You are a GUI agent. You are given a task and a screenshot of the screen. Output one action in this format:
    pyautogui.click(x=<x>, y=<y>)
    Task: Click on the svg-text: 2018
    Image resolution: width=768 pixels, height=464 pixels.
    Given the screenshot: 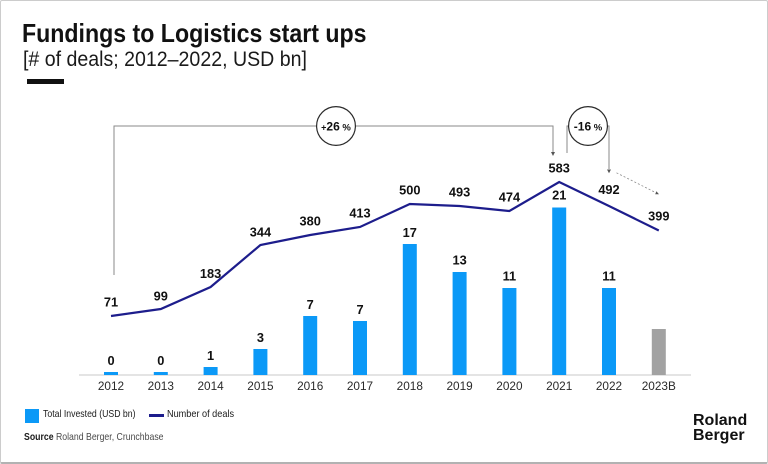 What is the action you would take?
    pyautogui.click(x=410, y=386)
    